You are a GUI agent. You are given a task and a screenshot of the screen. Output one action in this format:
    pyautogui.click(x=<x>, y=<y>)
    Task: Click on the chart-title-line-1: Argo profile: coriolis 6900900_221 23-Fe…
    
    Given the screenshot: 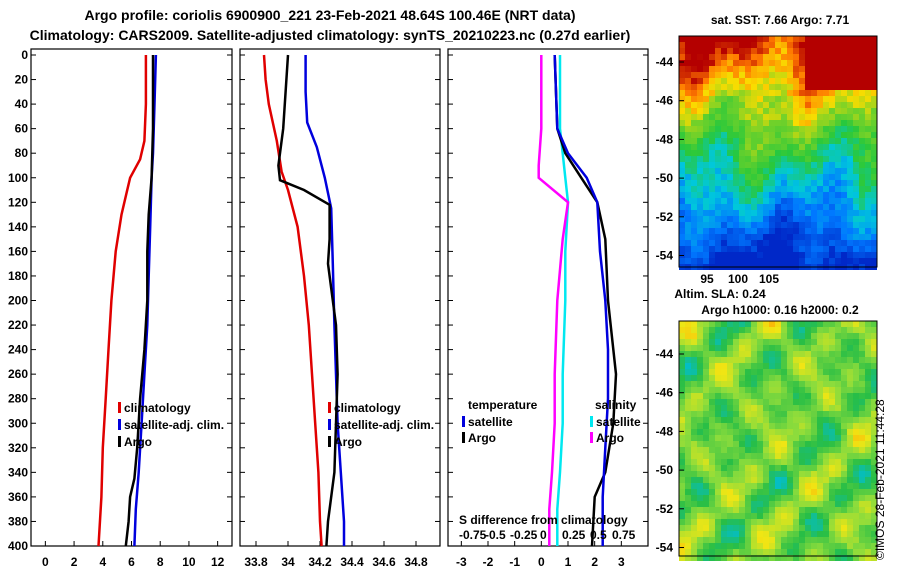 What is the action you would take?
    pyautogui.click(x=330, y=15)
    